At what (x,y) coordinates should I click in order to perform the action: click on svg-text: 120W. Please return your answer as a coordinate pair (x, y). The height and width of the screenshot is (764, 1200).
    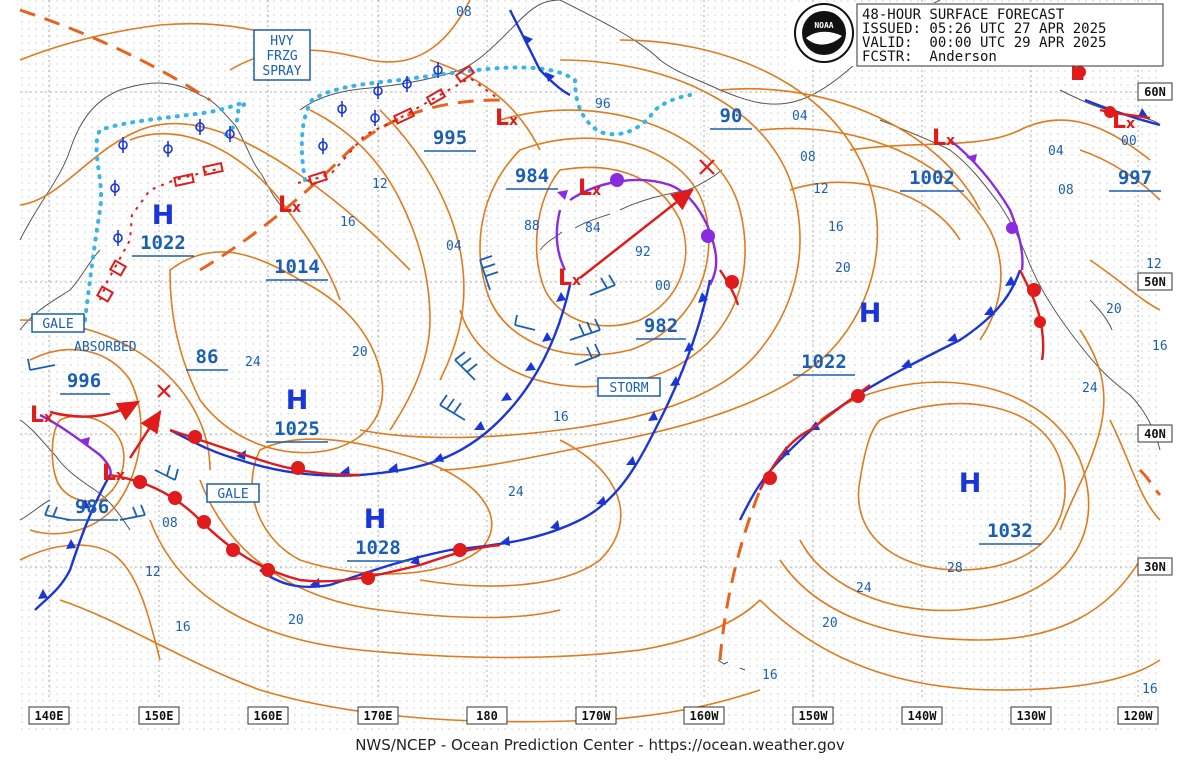
    Looking at the image, I should click on (1139, 716).